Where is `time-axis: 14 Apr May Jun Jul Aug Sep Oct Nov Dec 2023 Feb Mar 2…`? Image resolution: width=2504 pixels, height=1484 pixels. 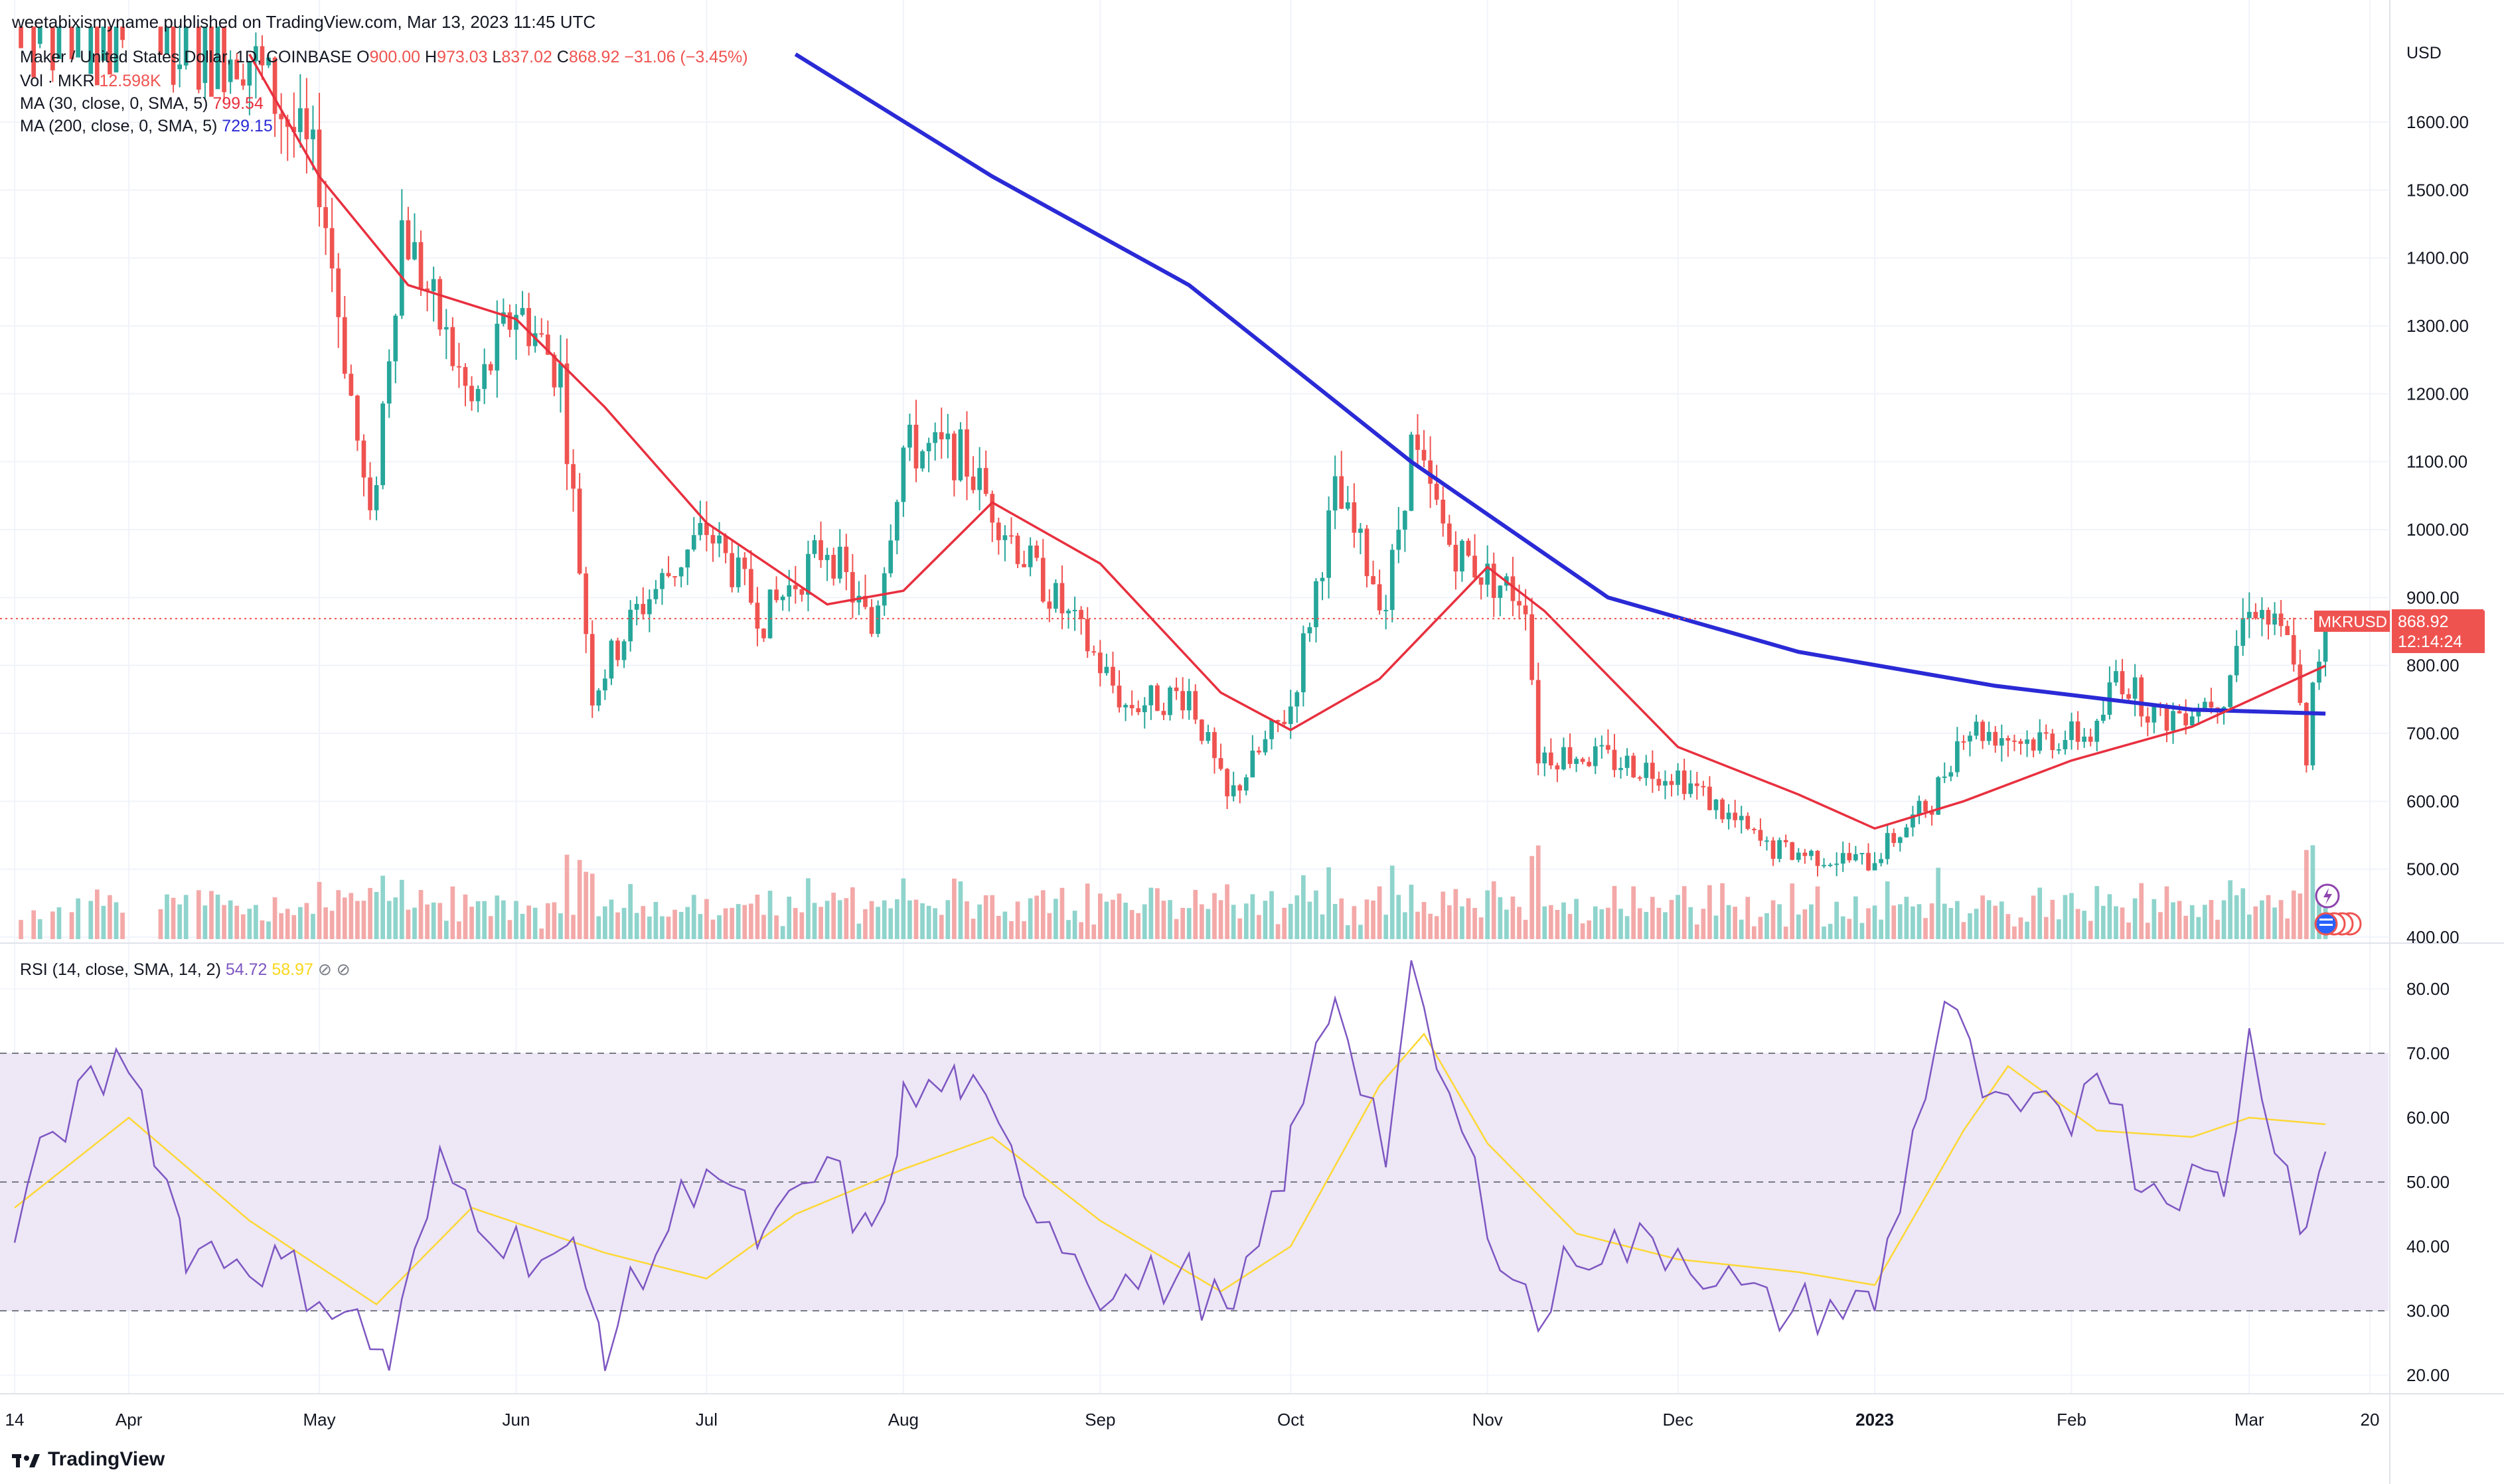
time-axis: 14 Apr May Jun Jul Aug Sep Oct Nov Dec 2023 Feb Mar 2… is located at coordinates (1192, 1420).